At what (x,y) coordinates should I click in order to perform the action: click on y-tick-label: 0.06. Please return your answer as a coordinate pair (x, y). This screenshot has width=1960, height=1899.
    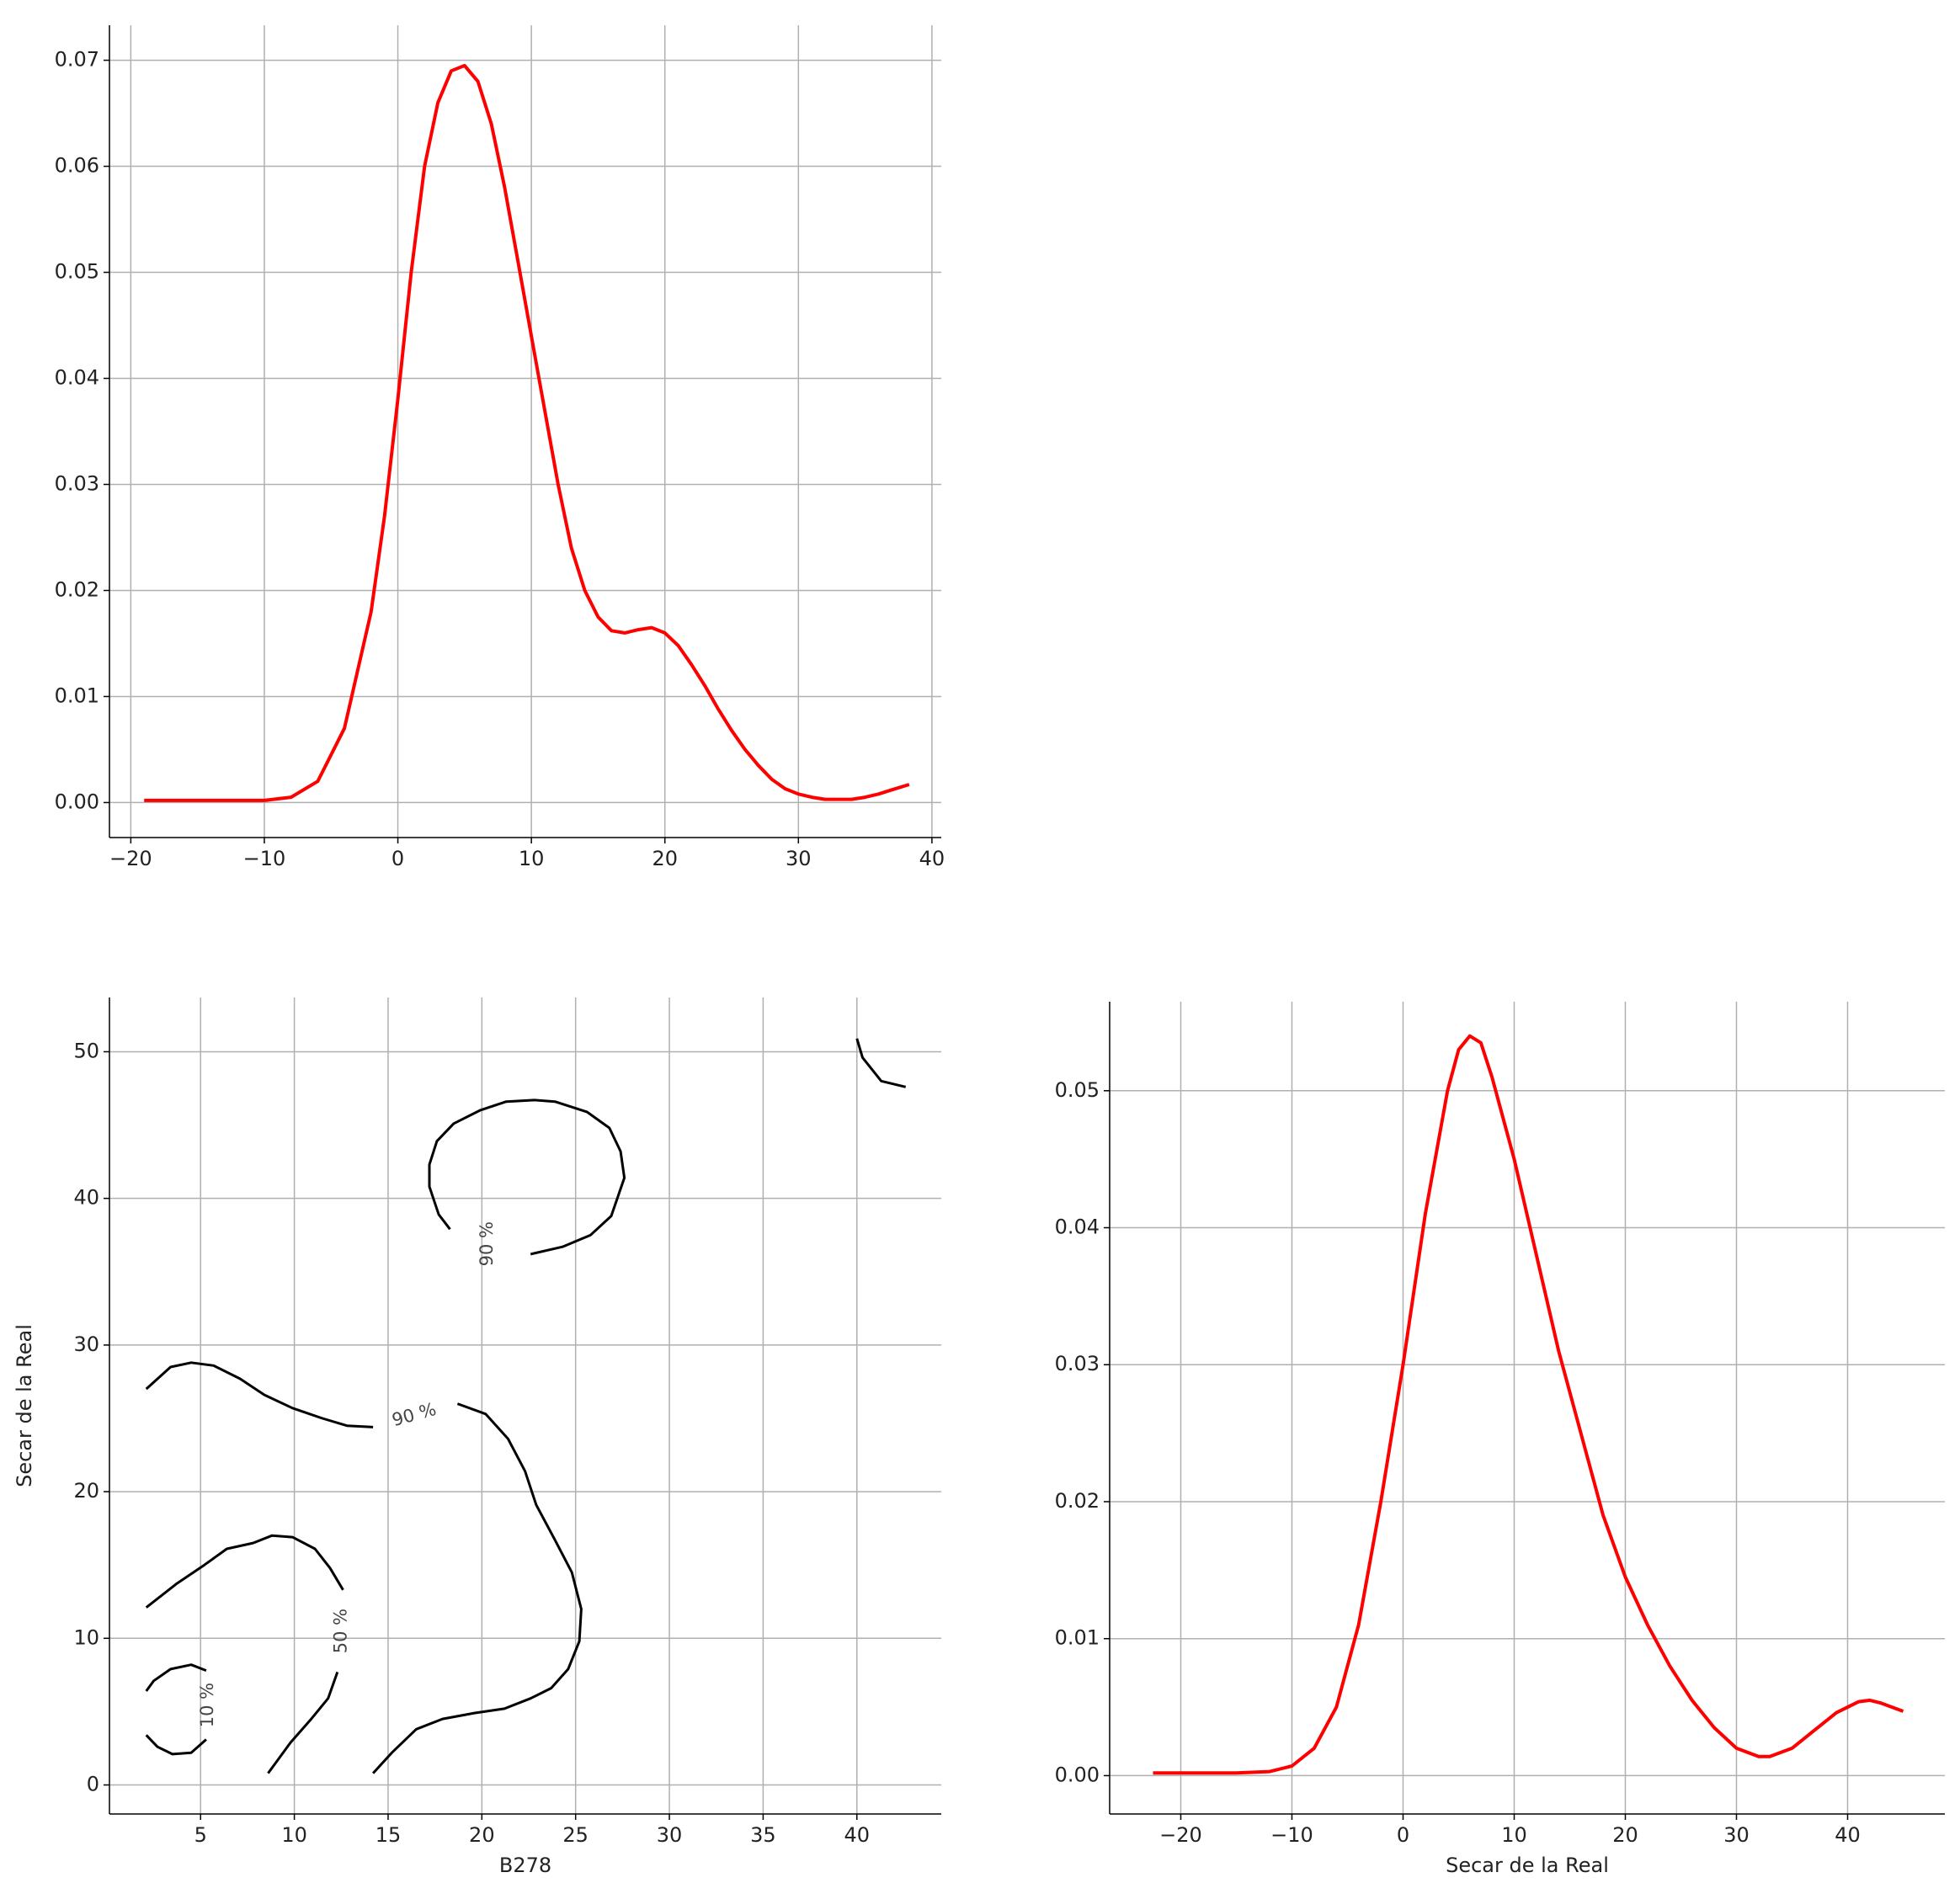
    Looking at the image, I should click on (77, 166).